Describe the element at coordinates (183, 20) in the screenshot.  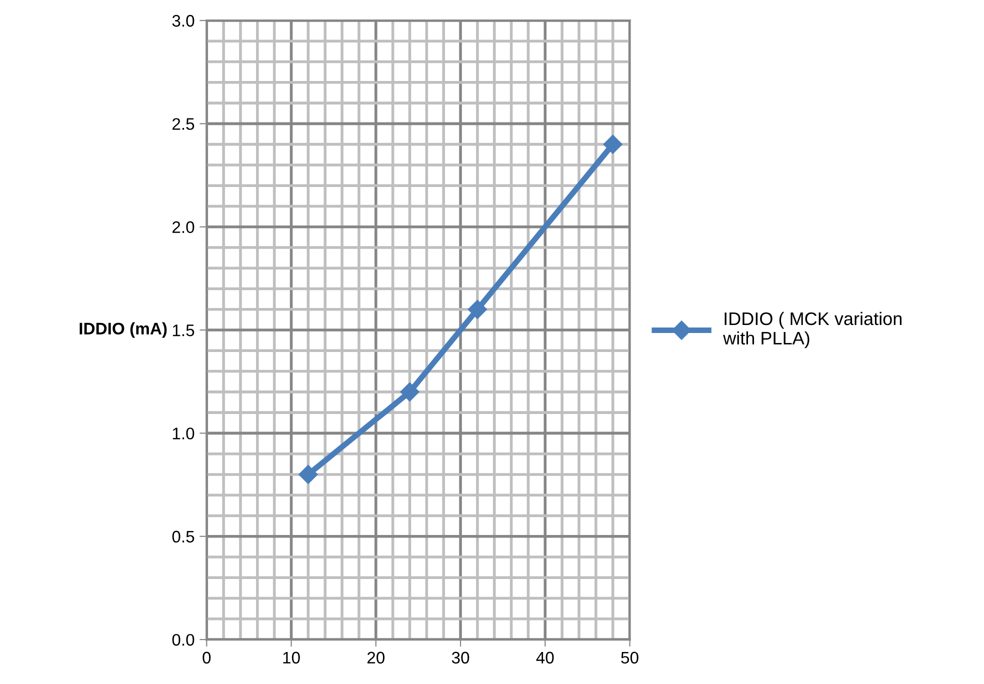
I see `y-tick-label: 3.0` at that location.